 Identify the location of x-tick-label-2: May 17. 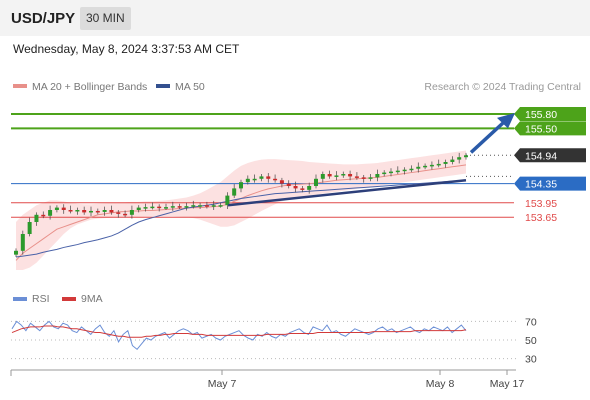
(507, 384).